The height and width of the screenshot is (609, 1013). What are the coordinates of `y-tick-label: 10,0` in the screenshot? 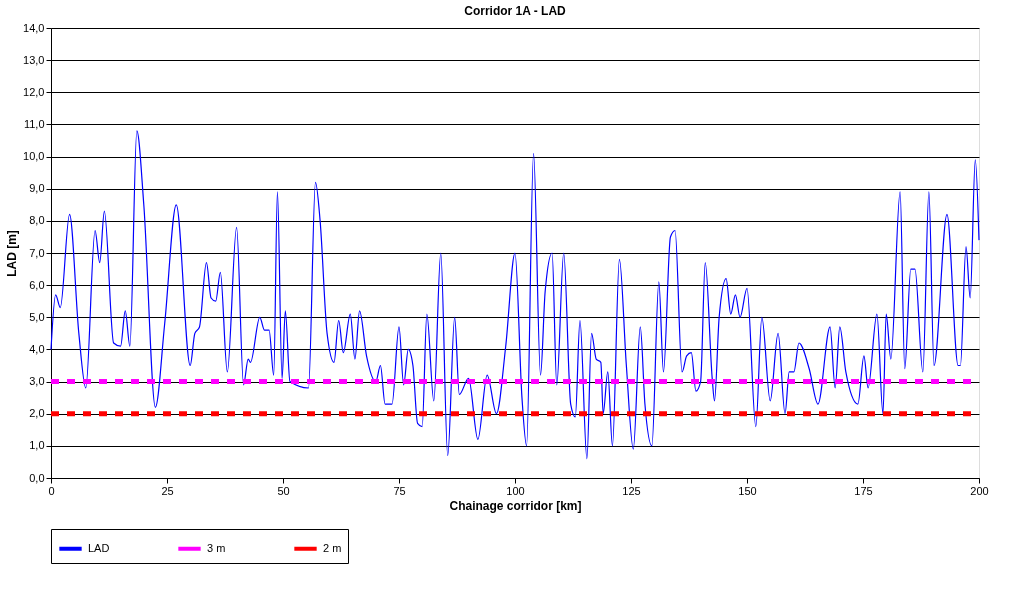 It's located at (34, 156).